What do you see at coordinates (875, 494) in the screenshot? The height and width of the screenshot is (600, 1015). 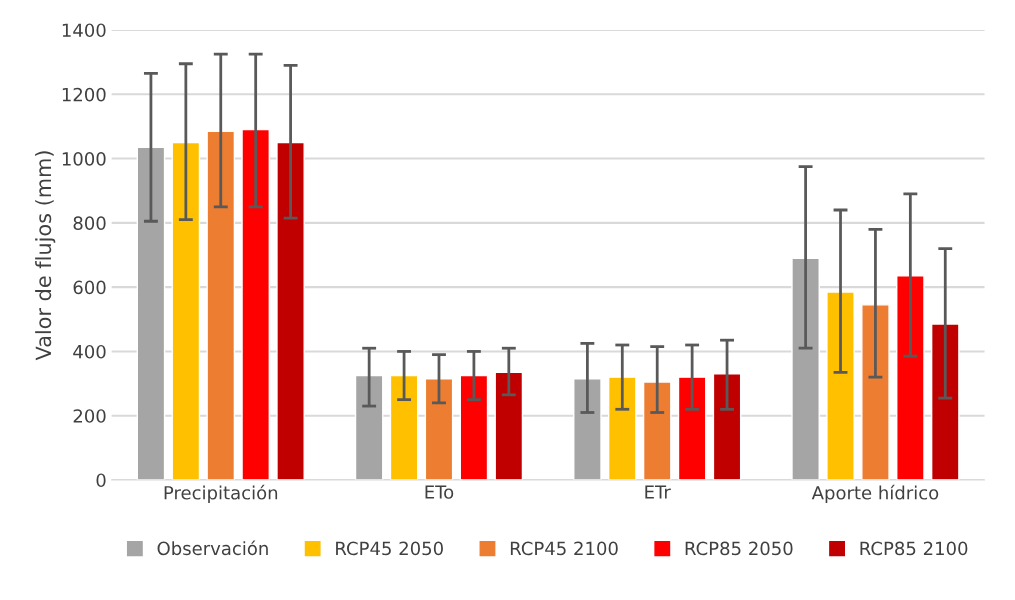 I see `x-tick-label: Aporte hídrico` at bounding box center [875, 494].